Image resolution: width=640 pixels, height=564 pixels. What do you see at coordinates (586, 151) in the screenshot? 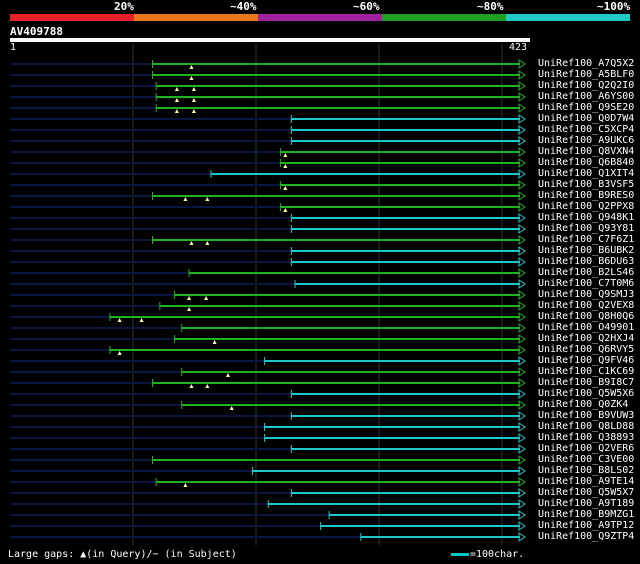
I see `hit-label: UniRef100_Q8VXN4` at bounding box center [586, 151].